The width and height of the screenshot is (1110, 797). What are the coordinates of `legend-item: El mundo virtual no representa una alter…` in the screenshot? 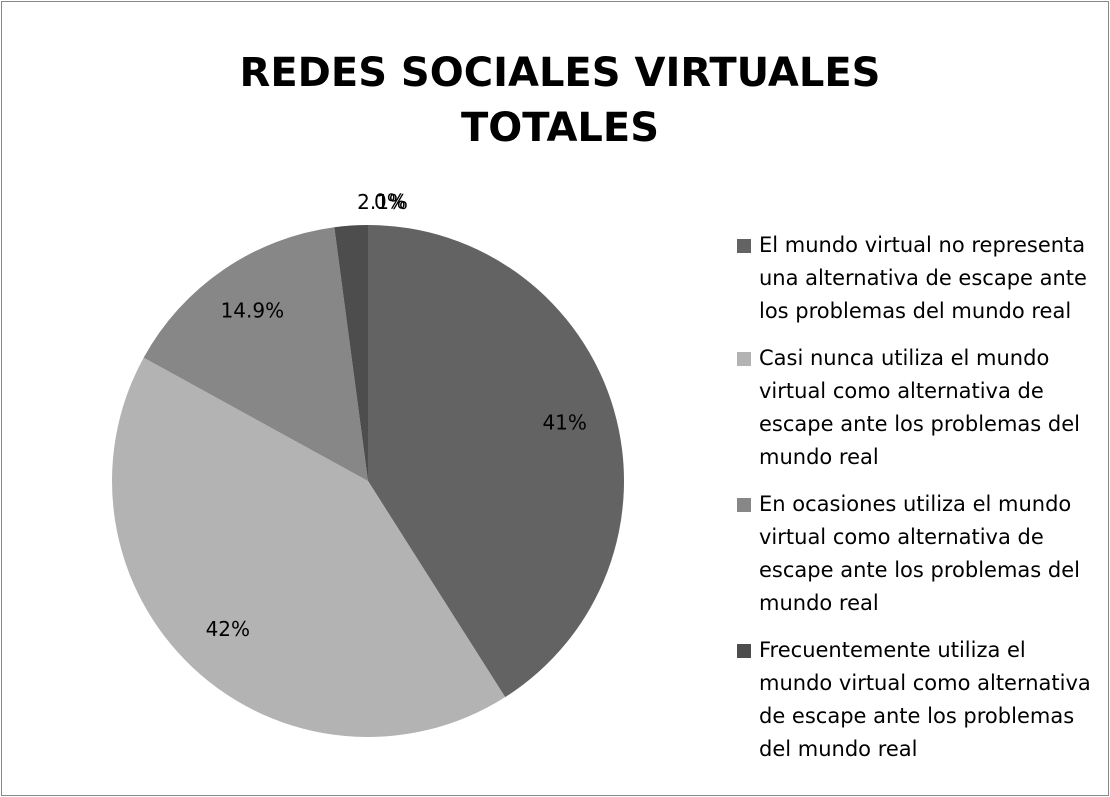 It's located at (917, 278).